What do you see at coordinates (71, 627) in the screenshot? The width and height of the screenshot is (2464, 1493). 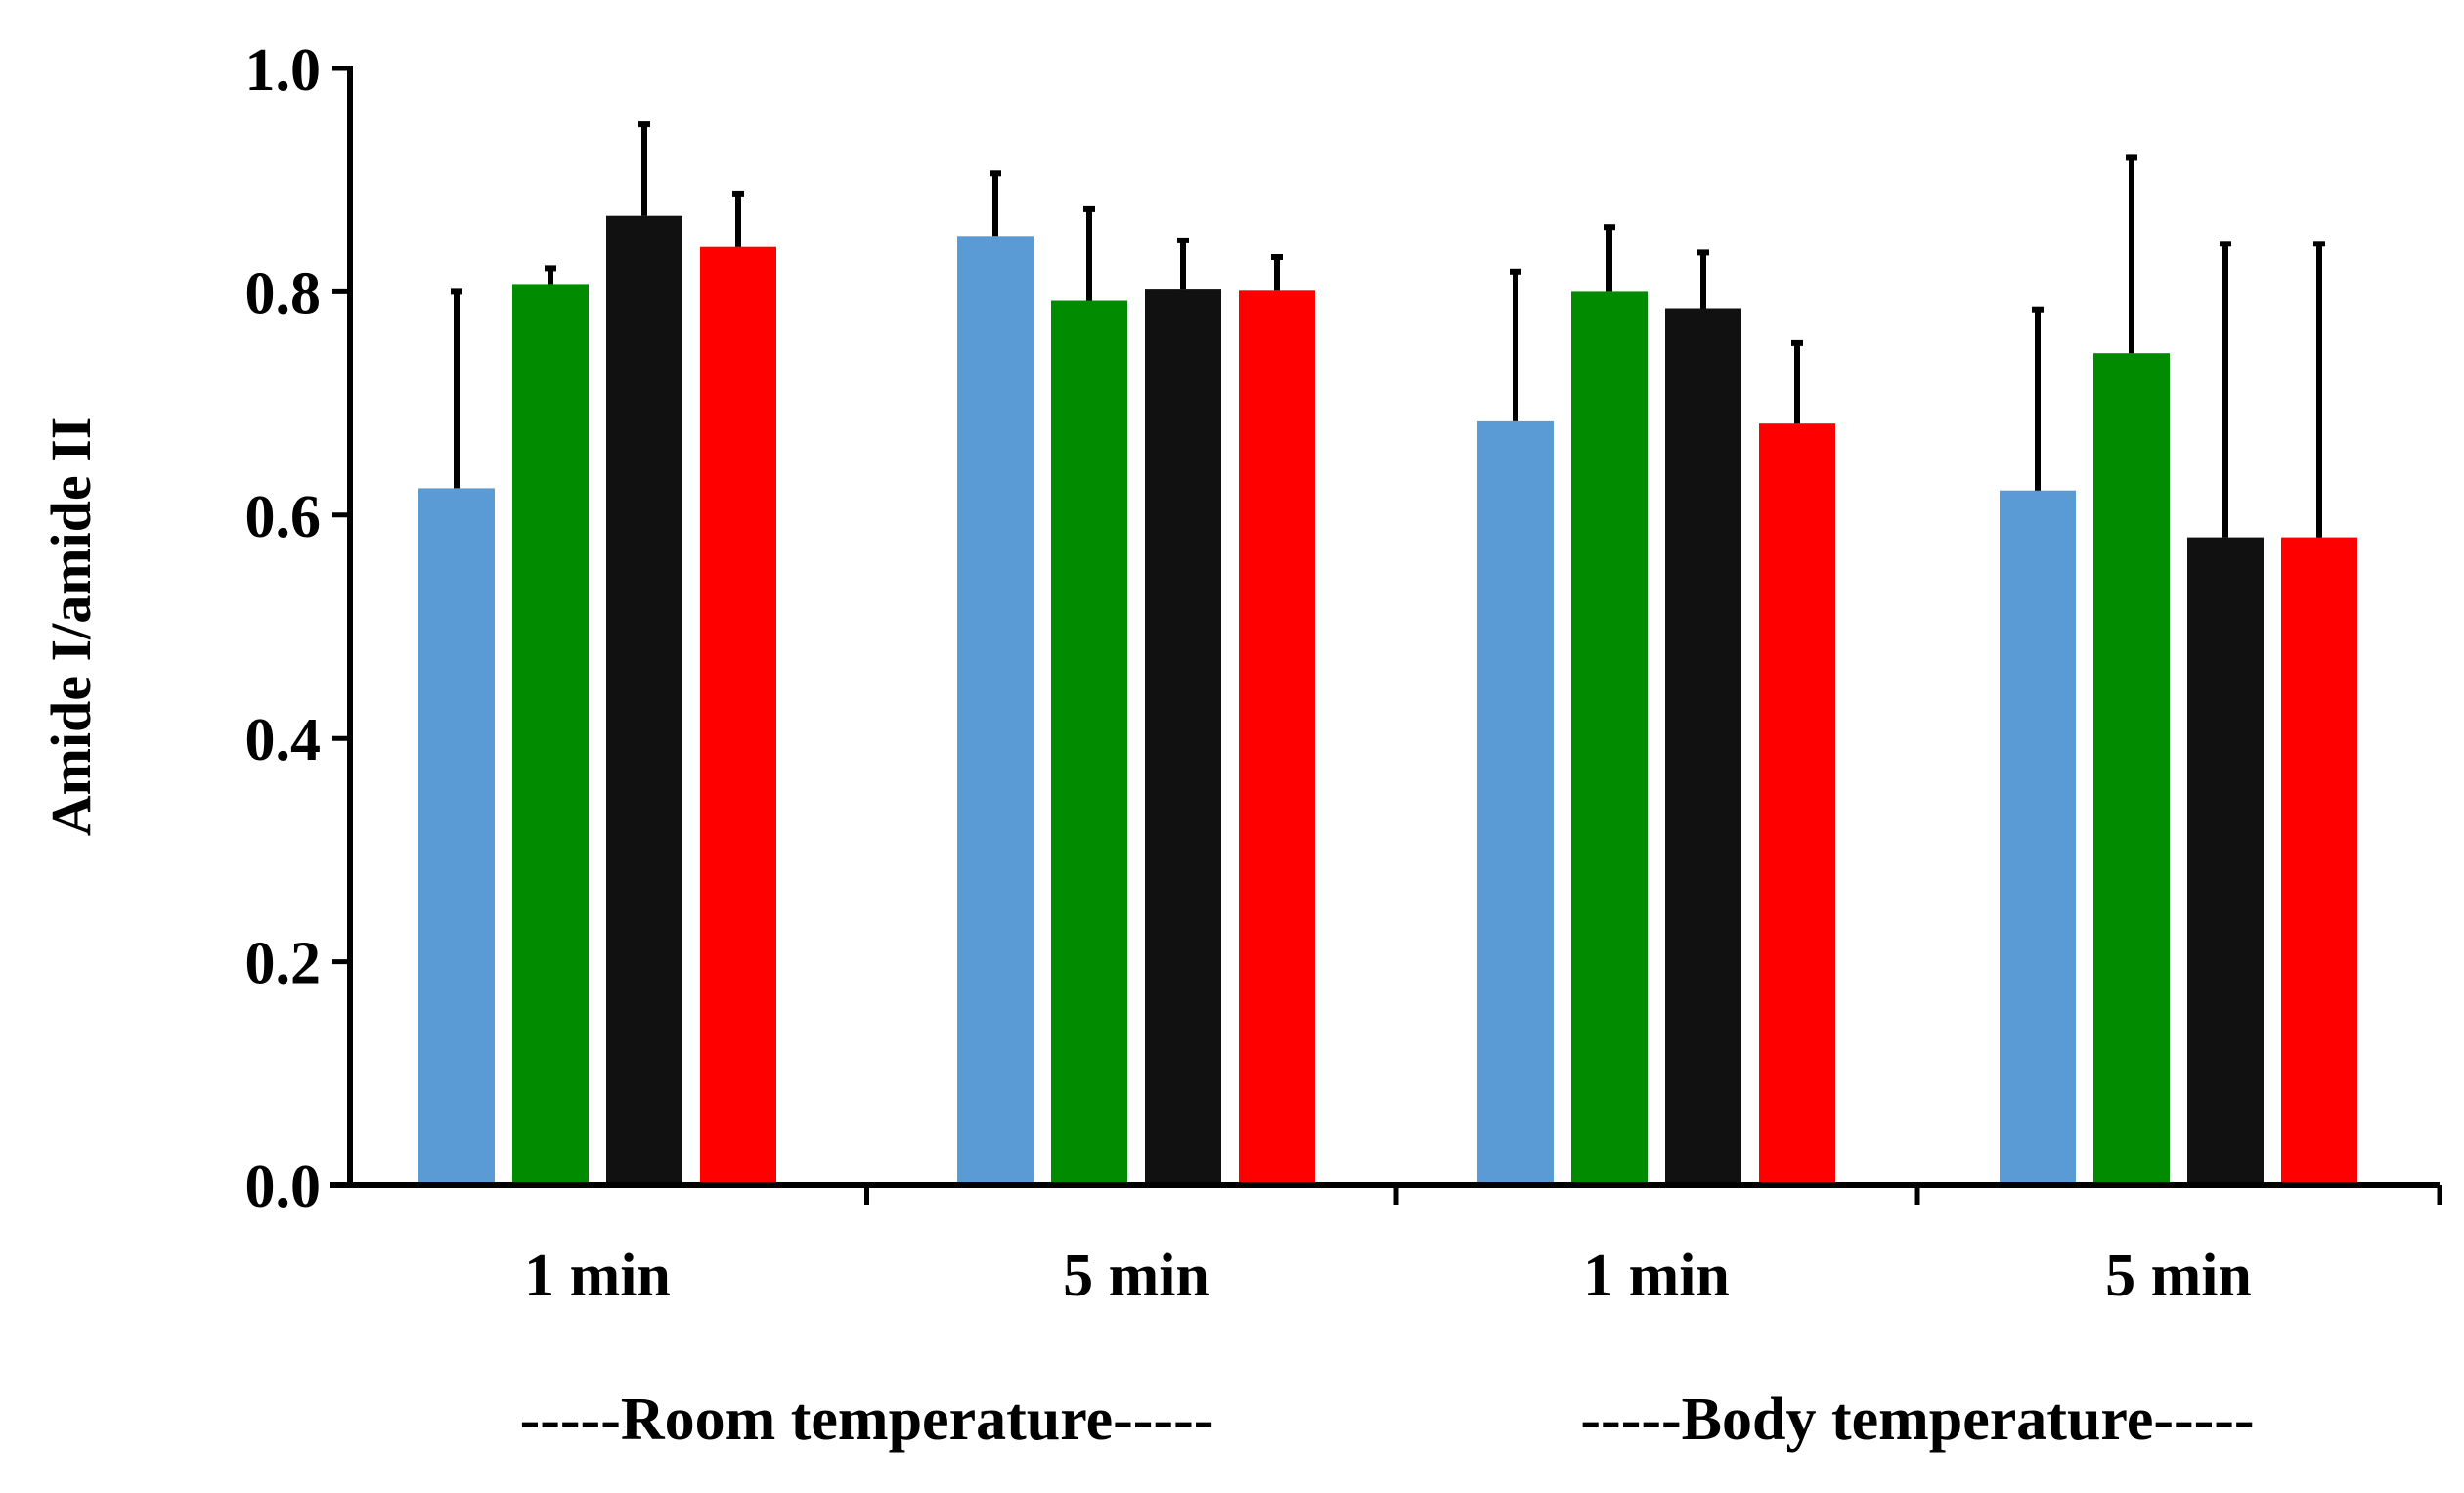 I see `y-axis-title: Amide I/amide II` at bounding box center [71, 627].